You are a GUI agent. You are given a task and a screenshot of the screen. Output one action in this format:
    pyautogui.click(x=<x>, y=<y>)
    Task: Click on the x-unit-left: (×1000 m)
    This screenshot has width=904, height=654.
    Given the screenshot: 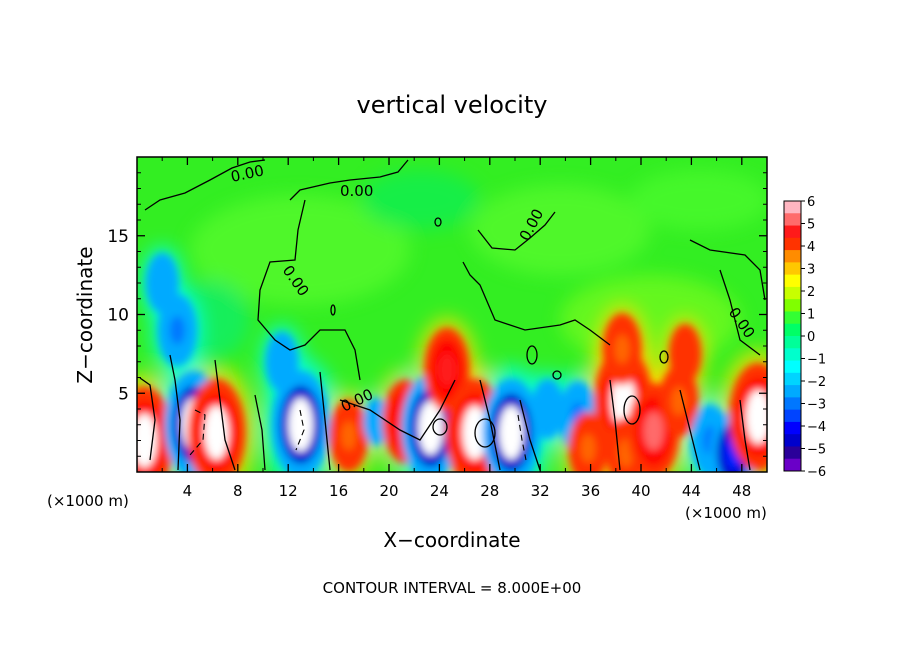 What is the action you would take?
    pyautogui.click(x=88, y=501)
    